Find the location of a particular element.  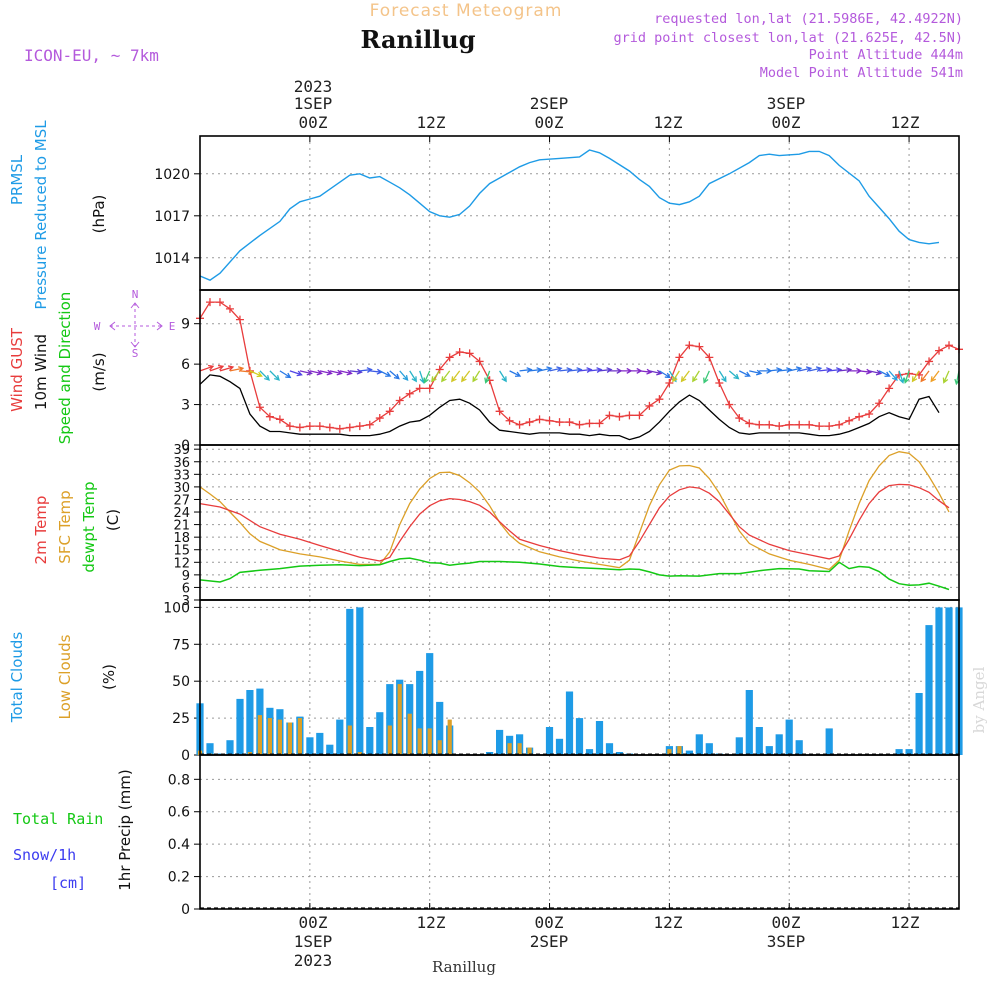

y-tick-label: 0.4 is located at coordinates (179, 845).